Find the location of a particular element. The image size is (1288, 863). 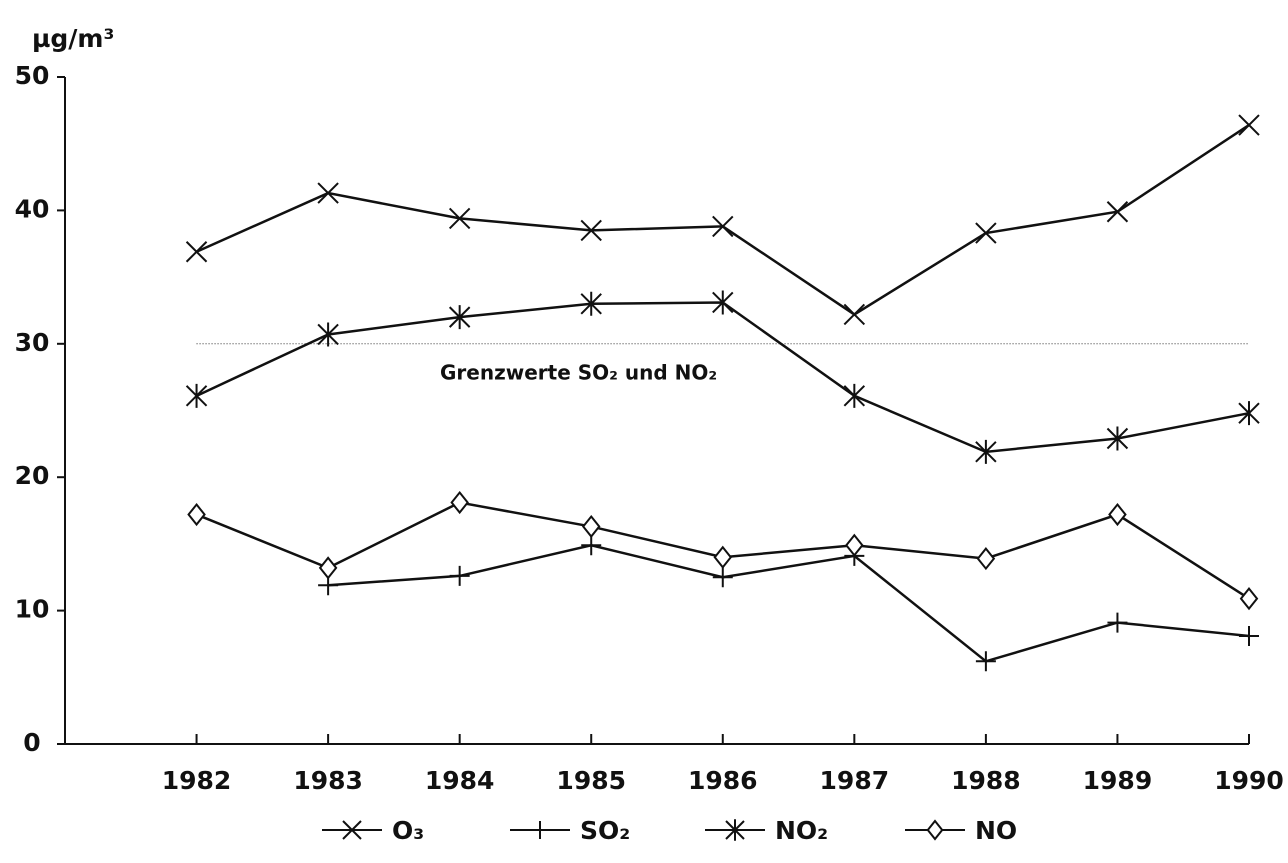

x-tick-label: 1986 is located at coordinates (723, 780).